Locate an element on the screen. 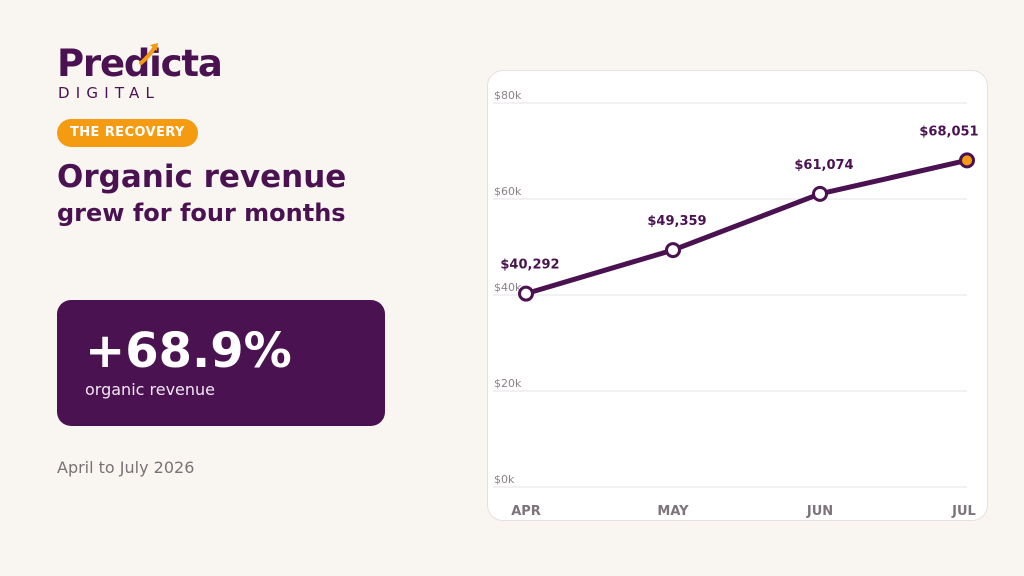  x-tick-label: MAY is located at coordinates (673, 511).